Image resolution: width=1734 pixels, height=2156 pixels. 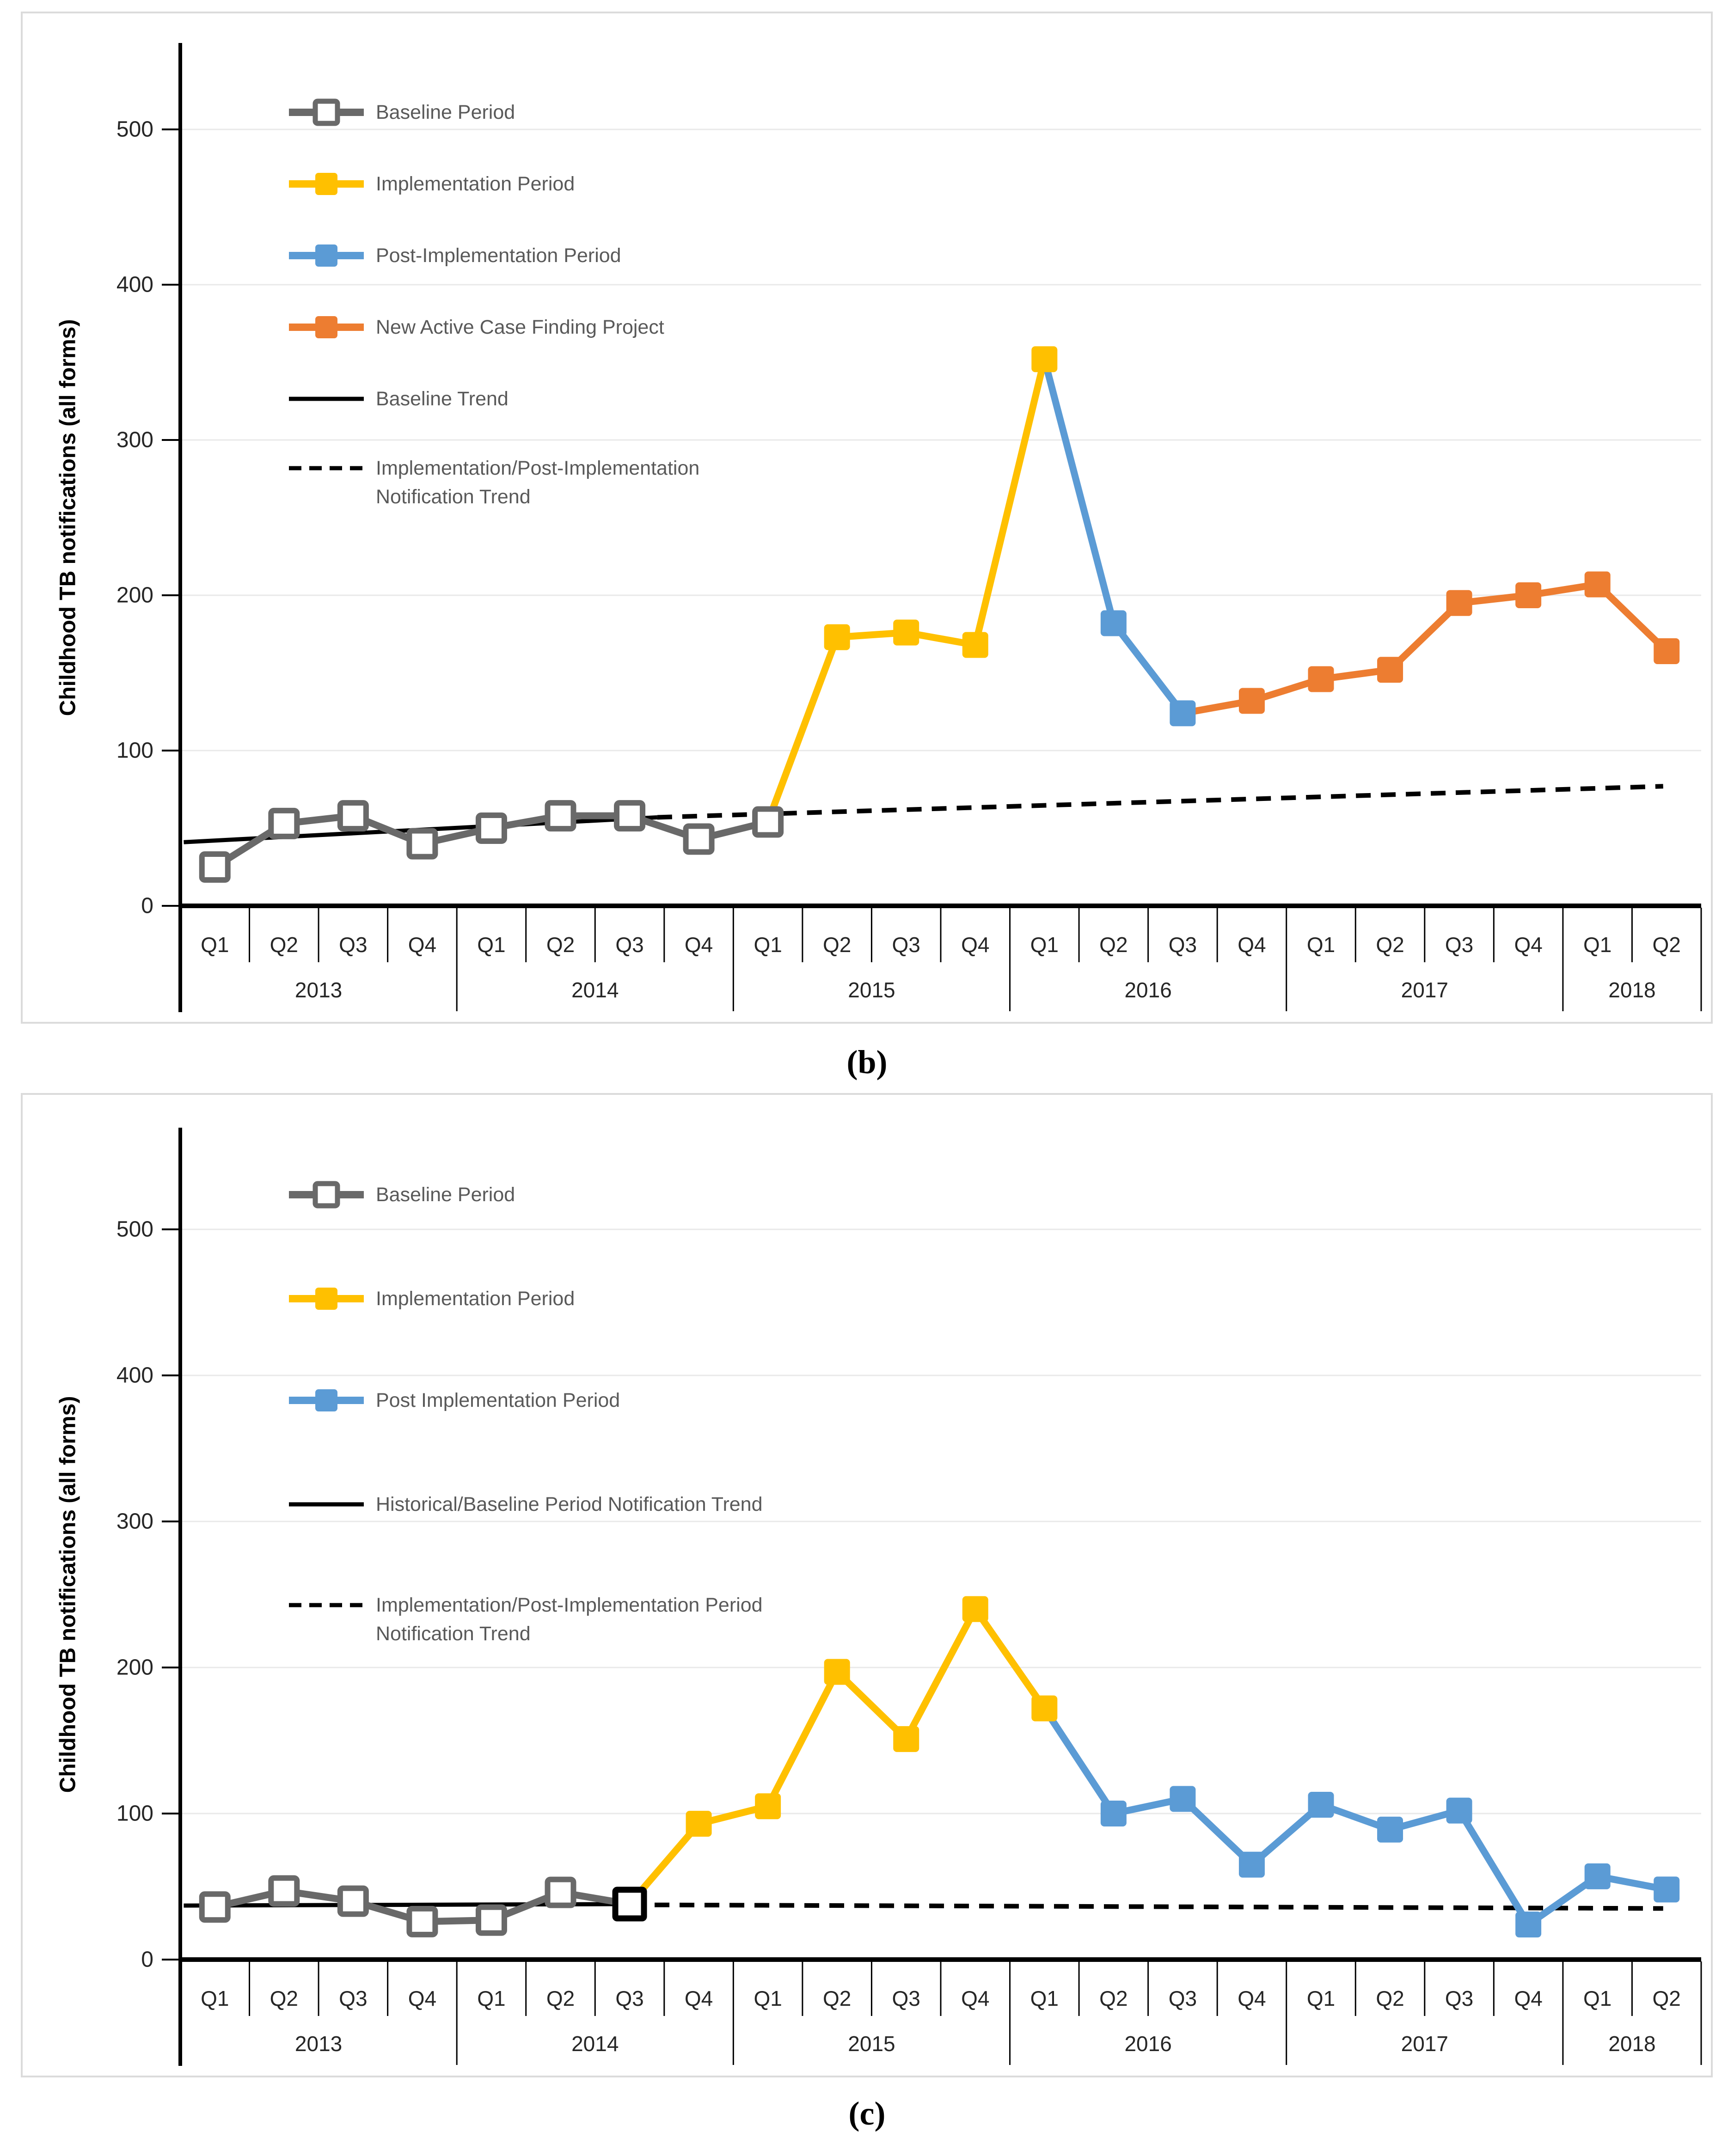 I want to click on year-label: 2014, so click(x=595, y=2044).